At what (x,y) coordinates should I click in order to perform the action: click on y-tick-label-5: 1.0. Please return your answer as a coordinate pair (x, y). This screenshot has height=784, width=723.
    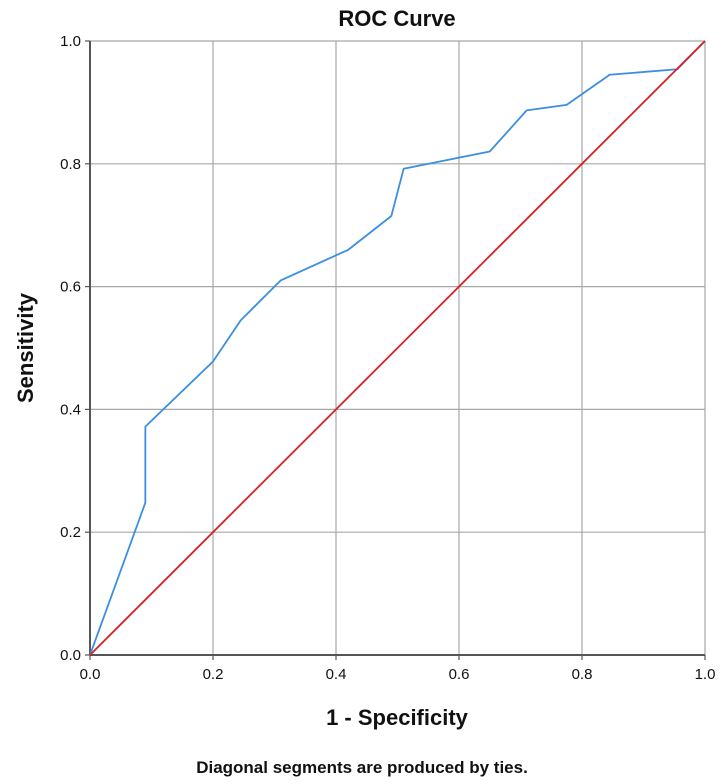
    Looking at the image, I should click on (70, 41).